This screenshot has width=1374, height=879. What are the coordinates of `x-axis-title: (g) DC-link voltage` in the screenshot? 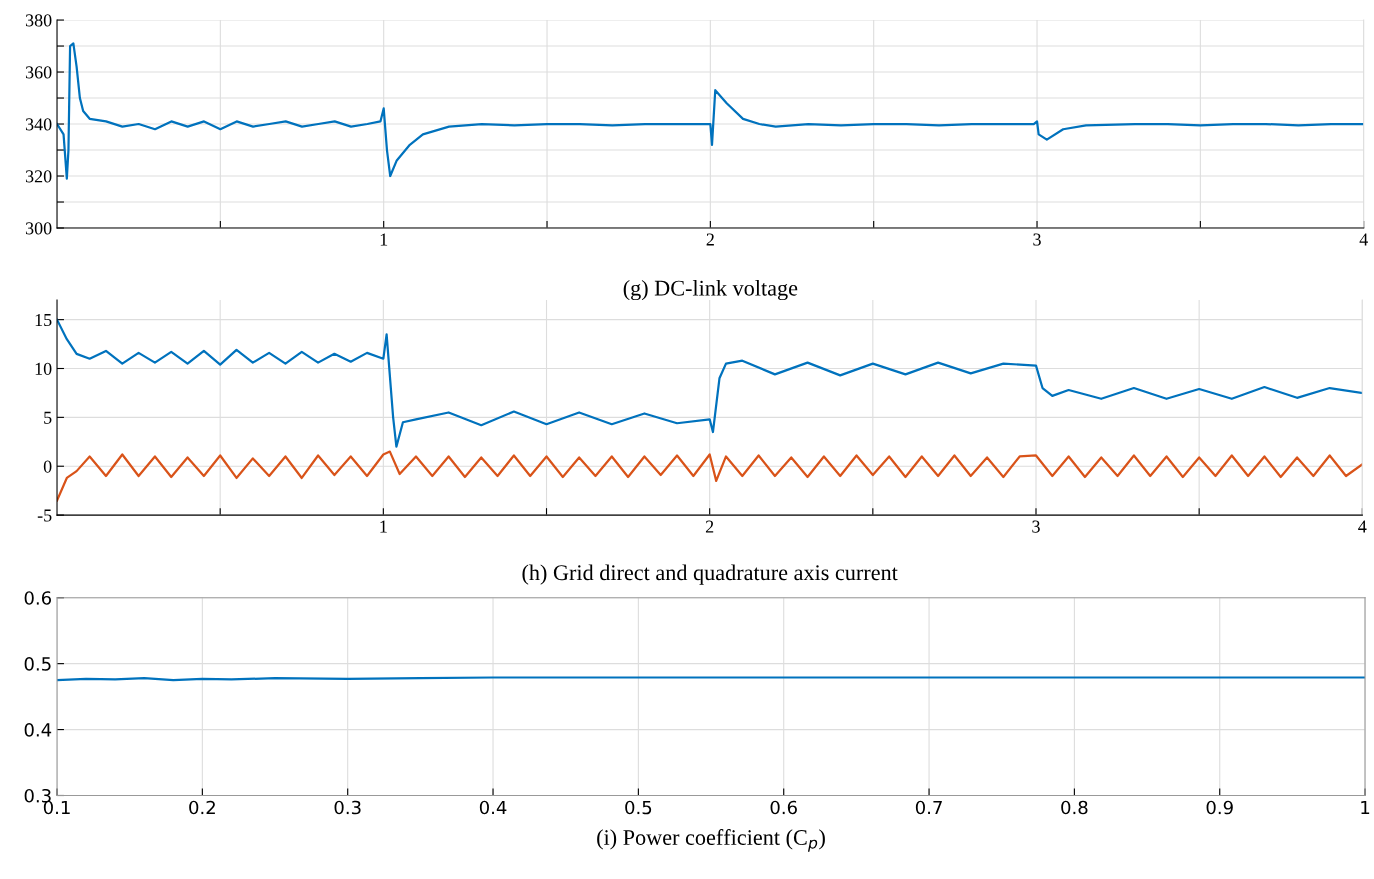 It's located at (710, 290).